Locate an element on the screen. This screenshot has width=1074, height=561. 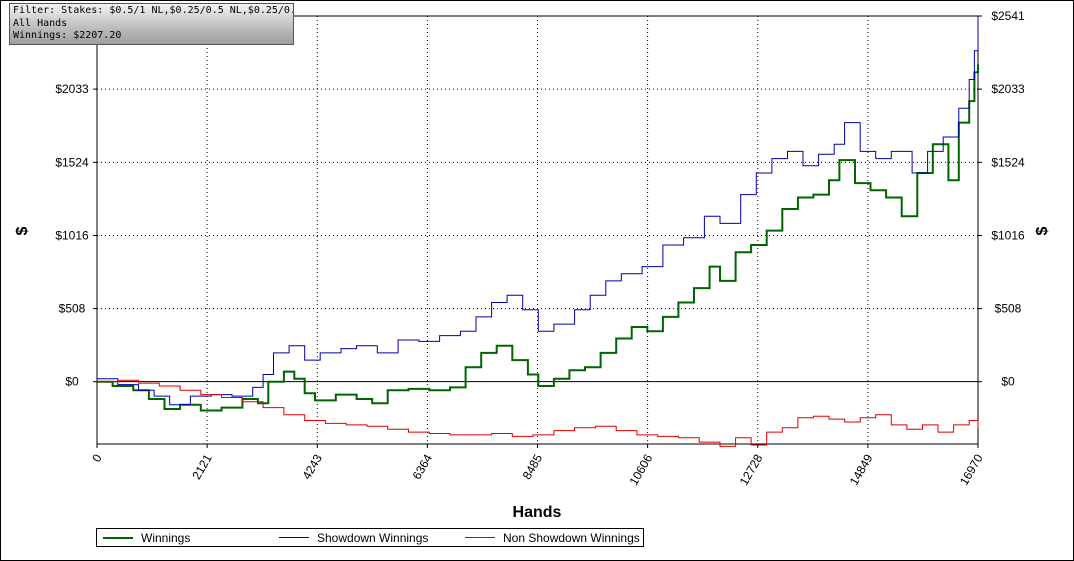
legend-label-winnings: Winnings is located at coordinates (166, 537).